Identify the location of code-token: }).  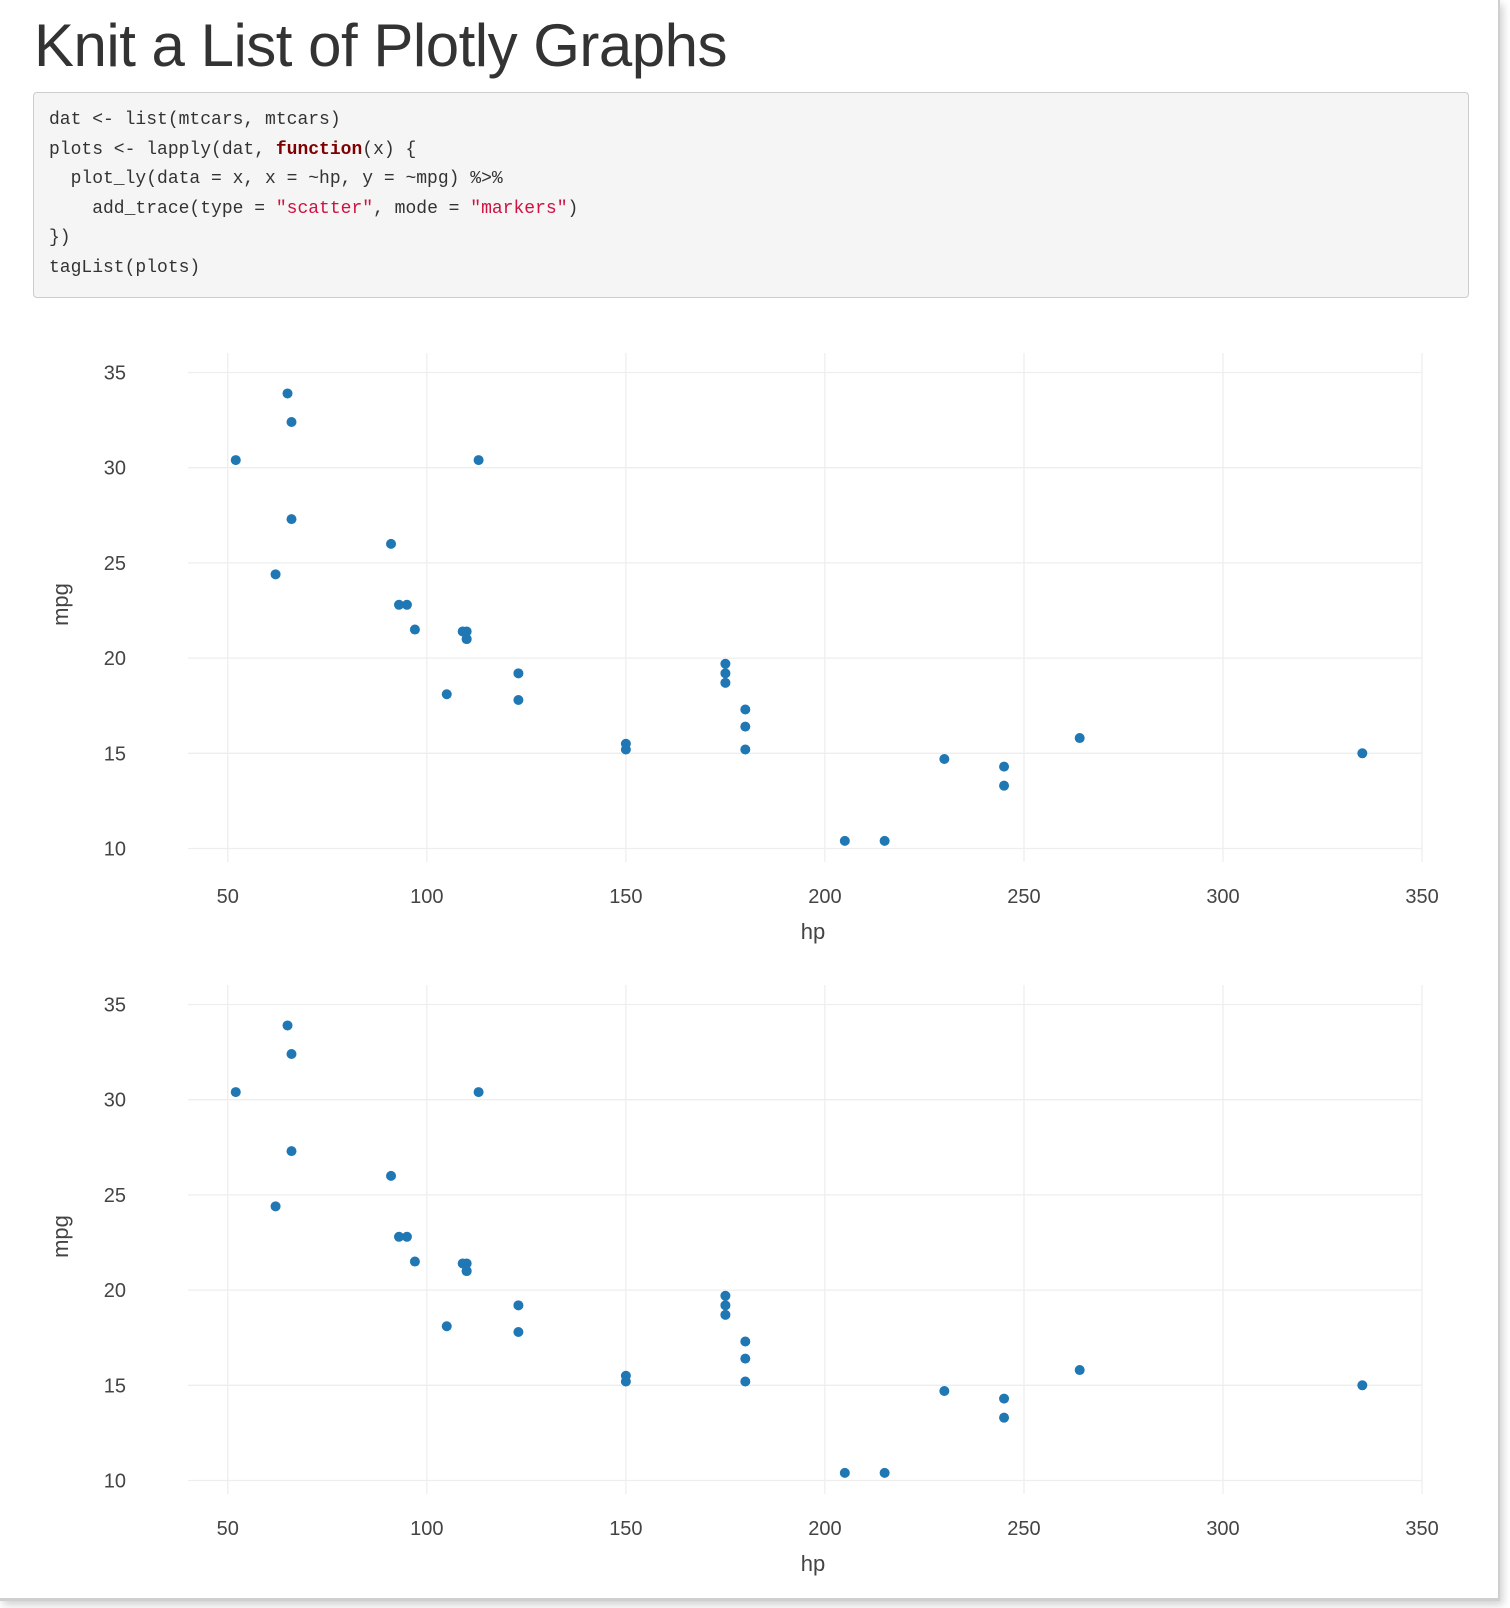
(60, 238).